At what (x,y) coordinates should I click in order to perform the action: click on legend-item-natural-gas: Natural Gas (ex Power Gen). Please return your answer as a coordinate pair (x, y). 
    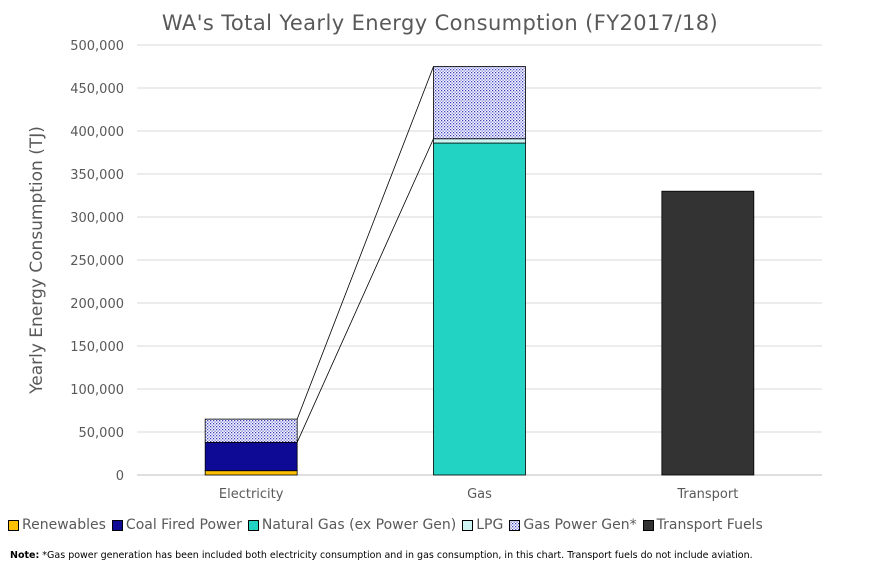
    Looking at the image, I should click on (352, 525).